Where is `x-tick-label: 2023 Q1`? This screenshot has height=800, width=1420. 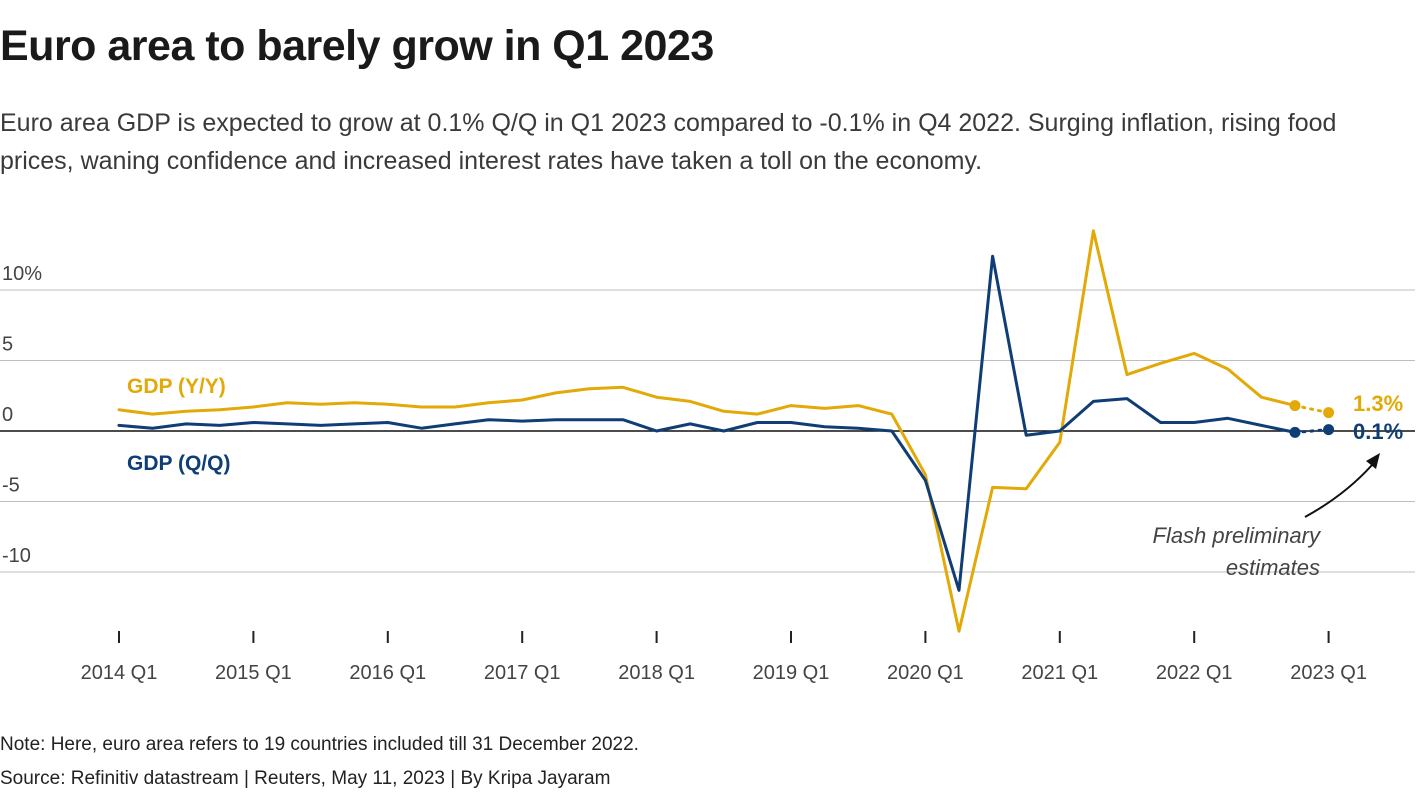 x-tick-label: 2023 Q1 is located at coordinates (1328, 673).